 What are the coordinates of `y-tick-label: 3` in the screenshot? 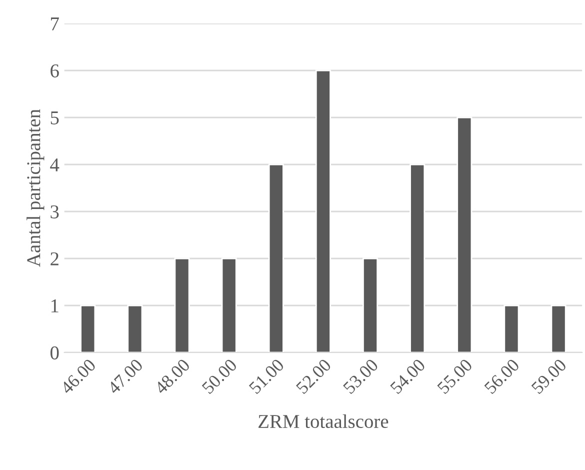 It's located at (54, 211).